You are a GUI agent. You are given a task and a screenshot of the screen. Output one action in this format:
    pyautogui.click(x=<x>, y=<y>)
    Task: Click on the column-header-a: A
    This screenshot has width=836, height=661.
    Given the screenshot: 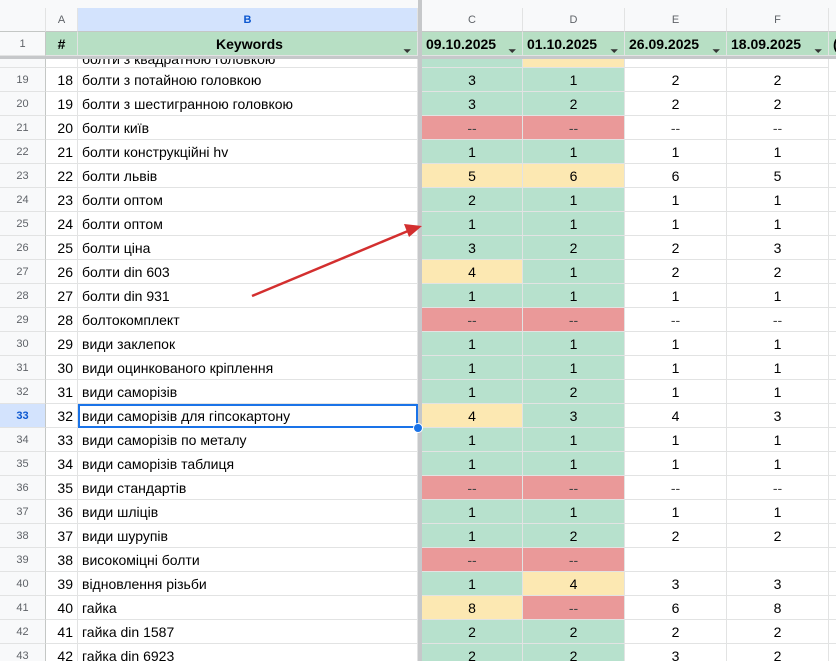 What is the action you would take?
    pyautogui.click(x=62, y=20)
    